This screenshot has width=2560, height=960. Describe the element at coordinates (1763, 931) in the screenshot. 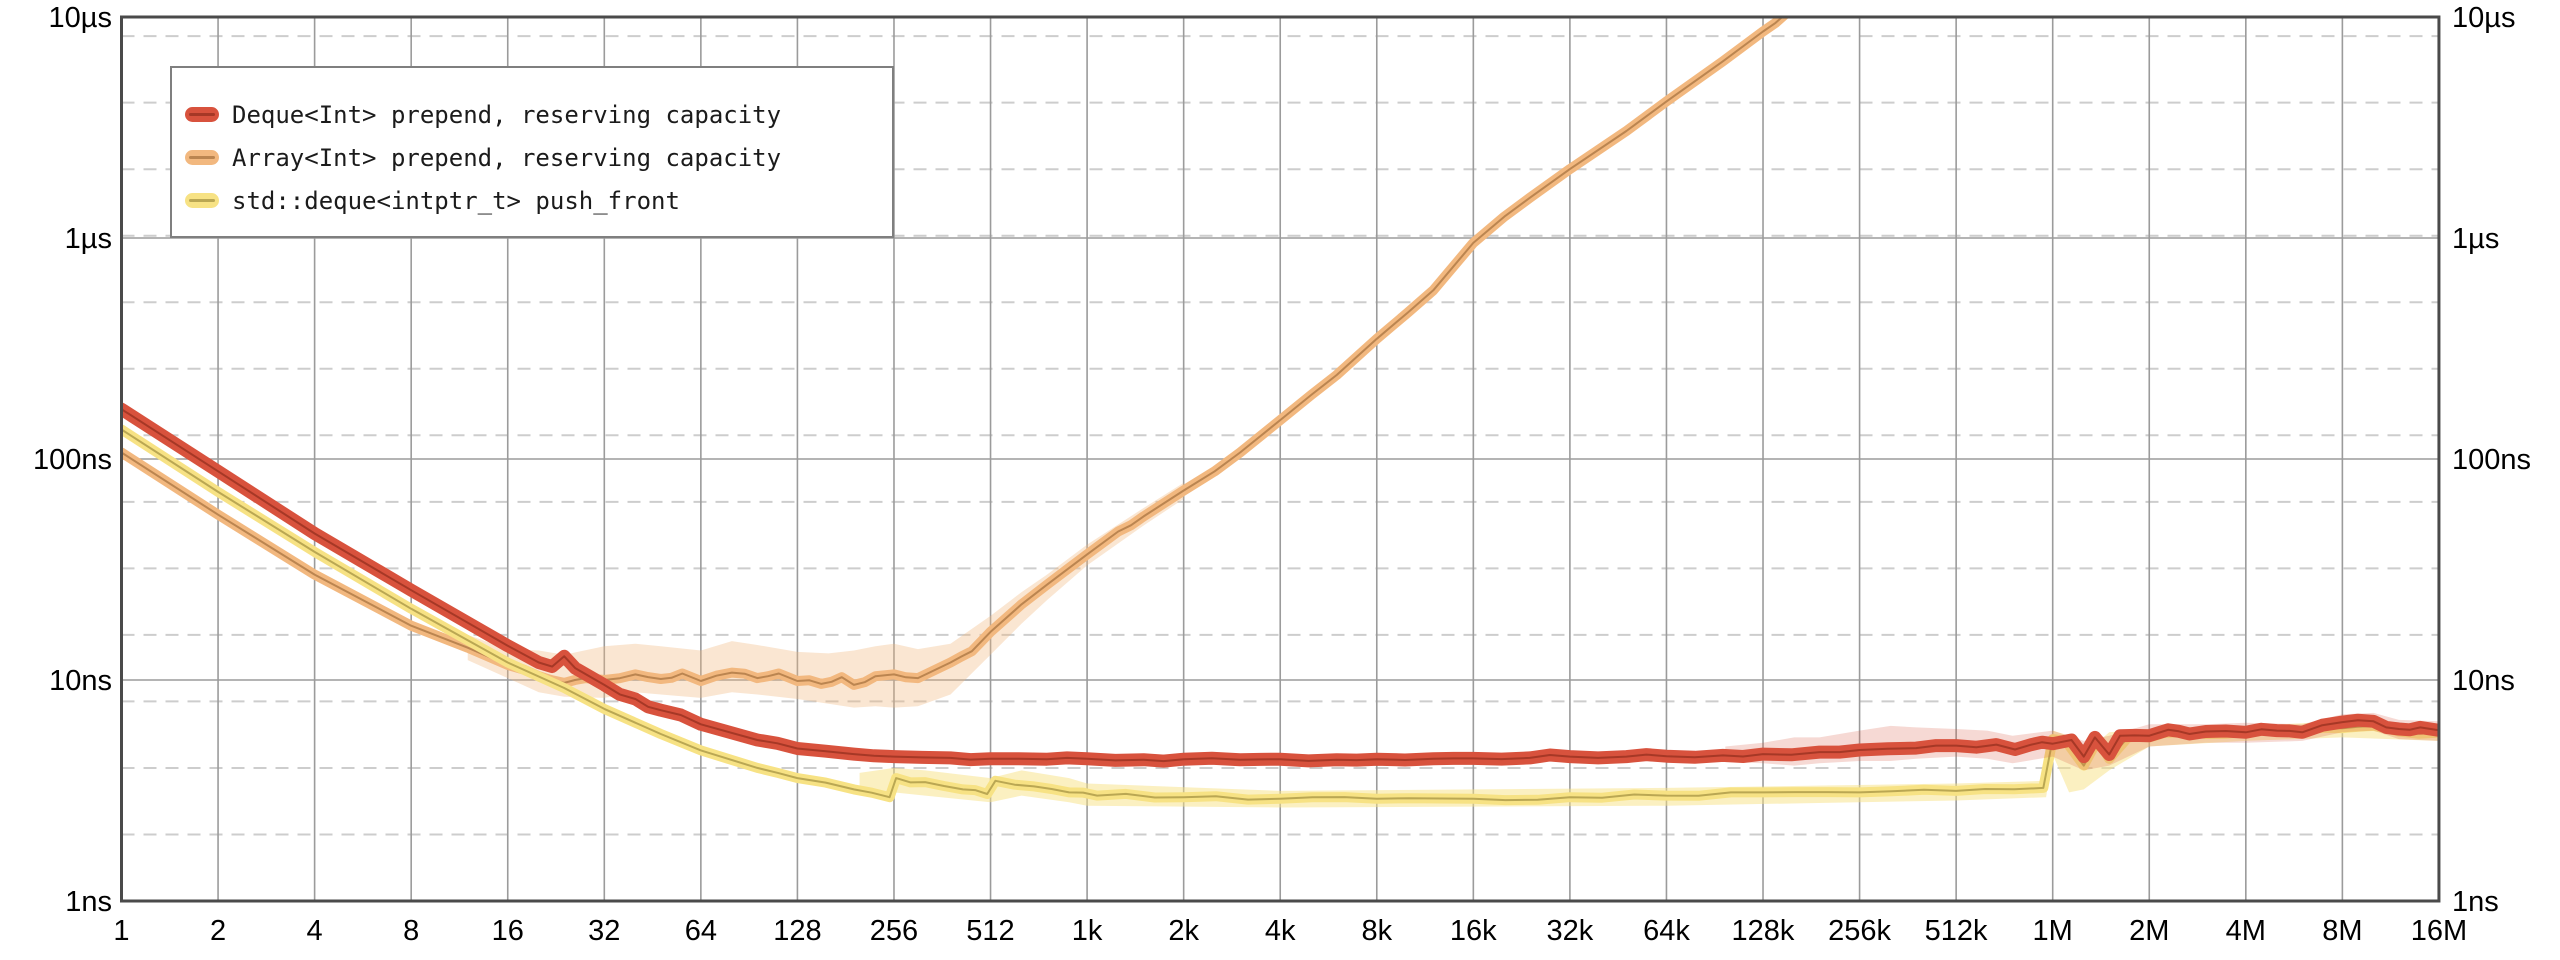

I see `x-tick-label: 128k` at that location.